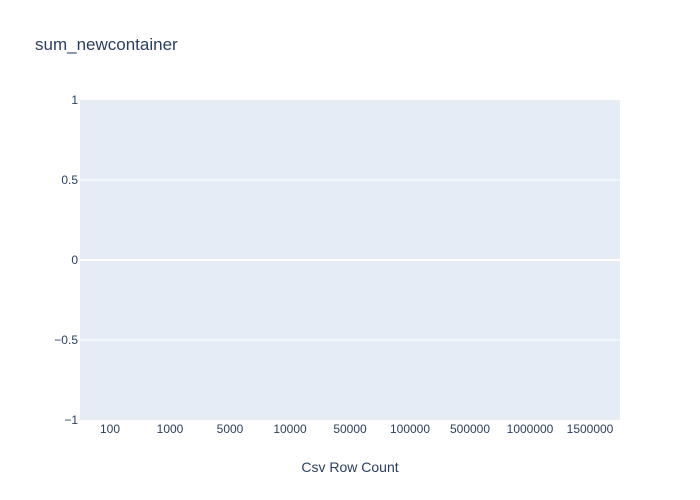 This screenshot has width=700, height=500. What do you see at coordinates (69, 180) in the screenshot?
I see `y-tick-label: 0.5` at bounding box center [69, 180].